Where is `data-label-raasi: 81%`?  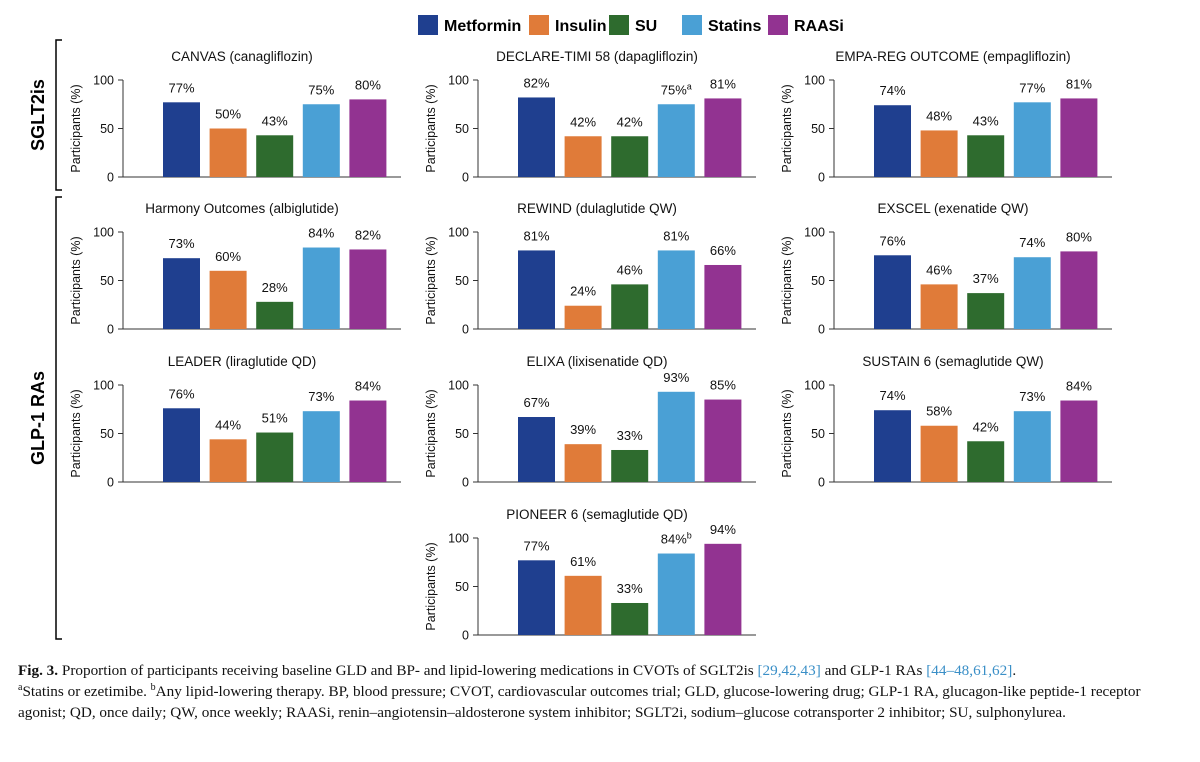 data-label-raasi: 81% is located at coordinates (1079, 83).